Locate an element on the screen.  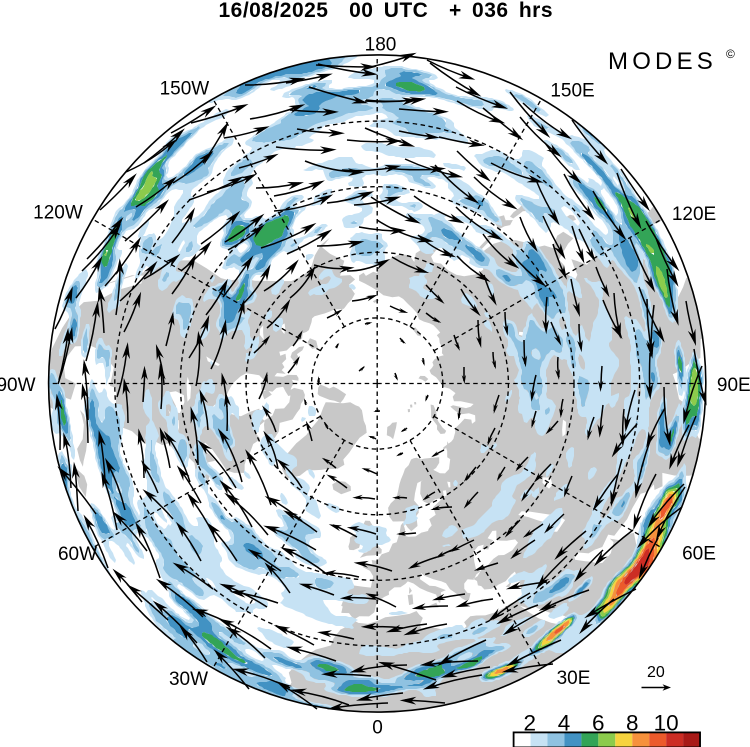
svg-text: 8 is located at coordinates (632, 723).